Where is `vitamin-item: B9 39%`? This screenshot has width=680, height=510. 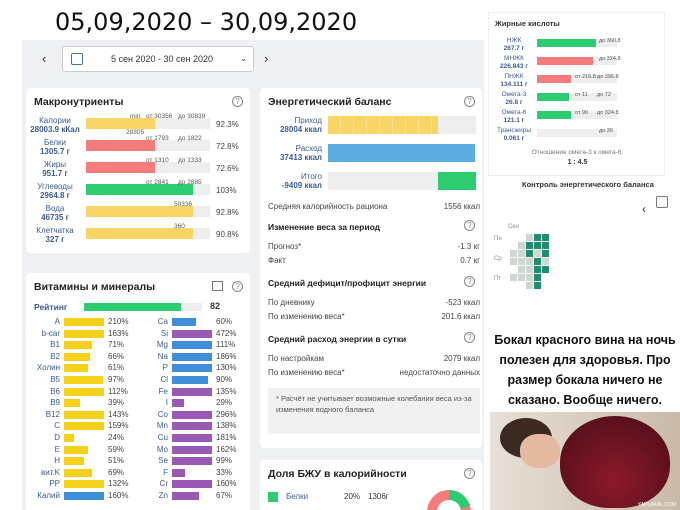
vitamin-item: B9 39% is located at coordinates (81, 403).